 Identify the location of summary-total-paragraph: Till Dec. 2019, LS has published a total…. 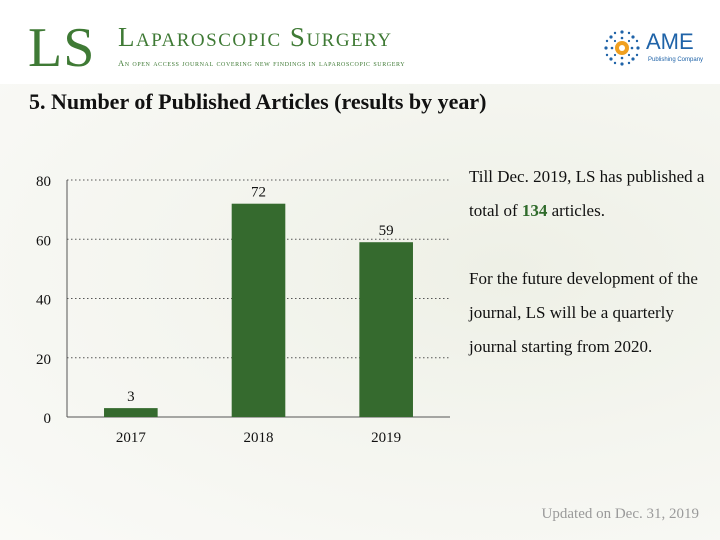
(587, 194).